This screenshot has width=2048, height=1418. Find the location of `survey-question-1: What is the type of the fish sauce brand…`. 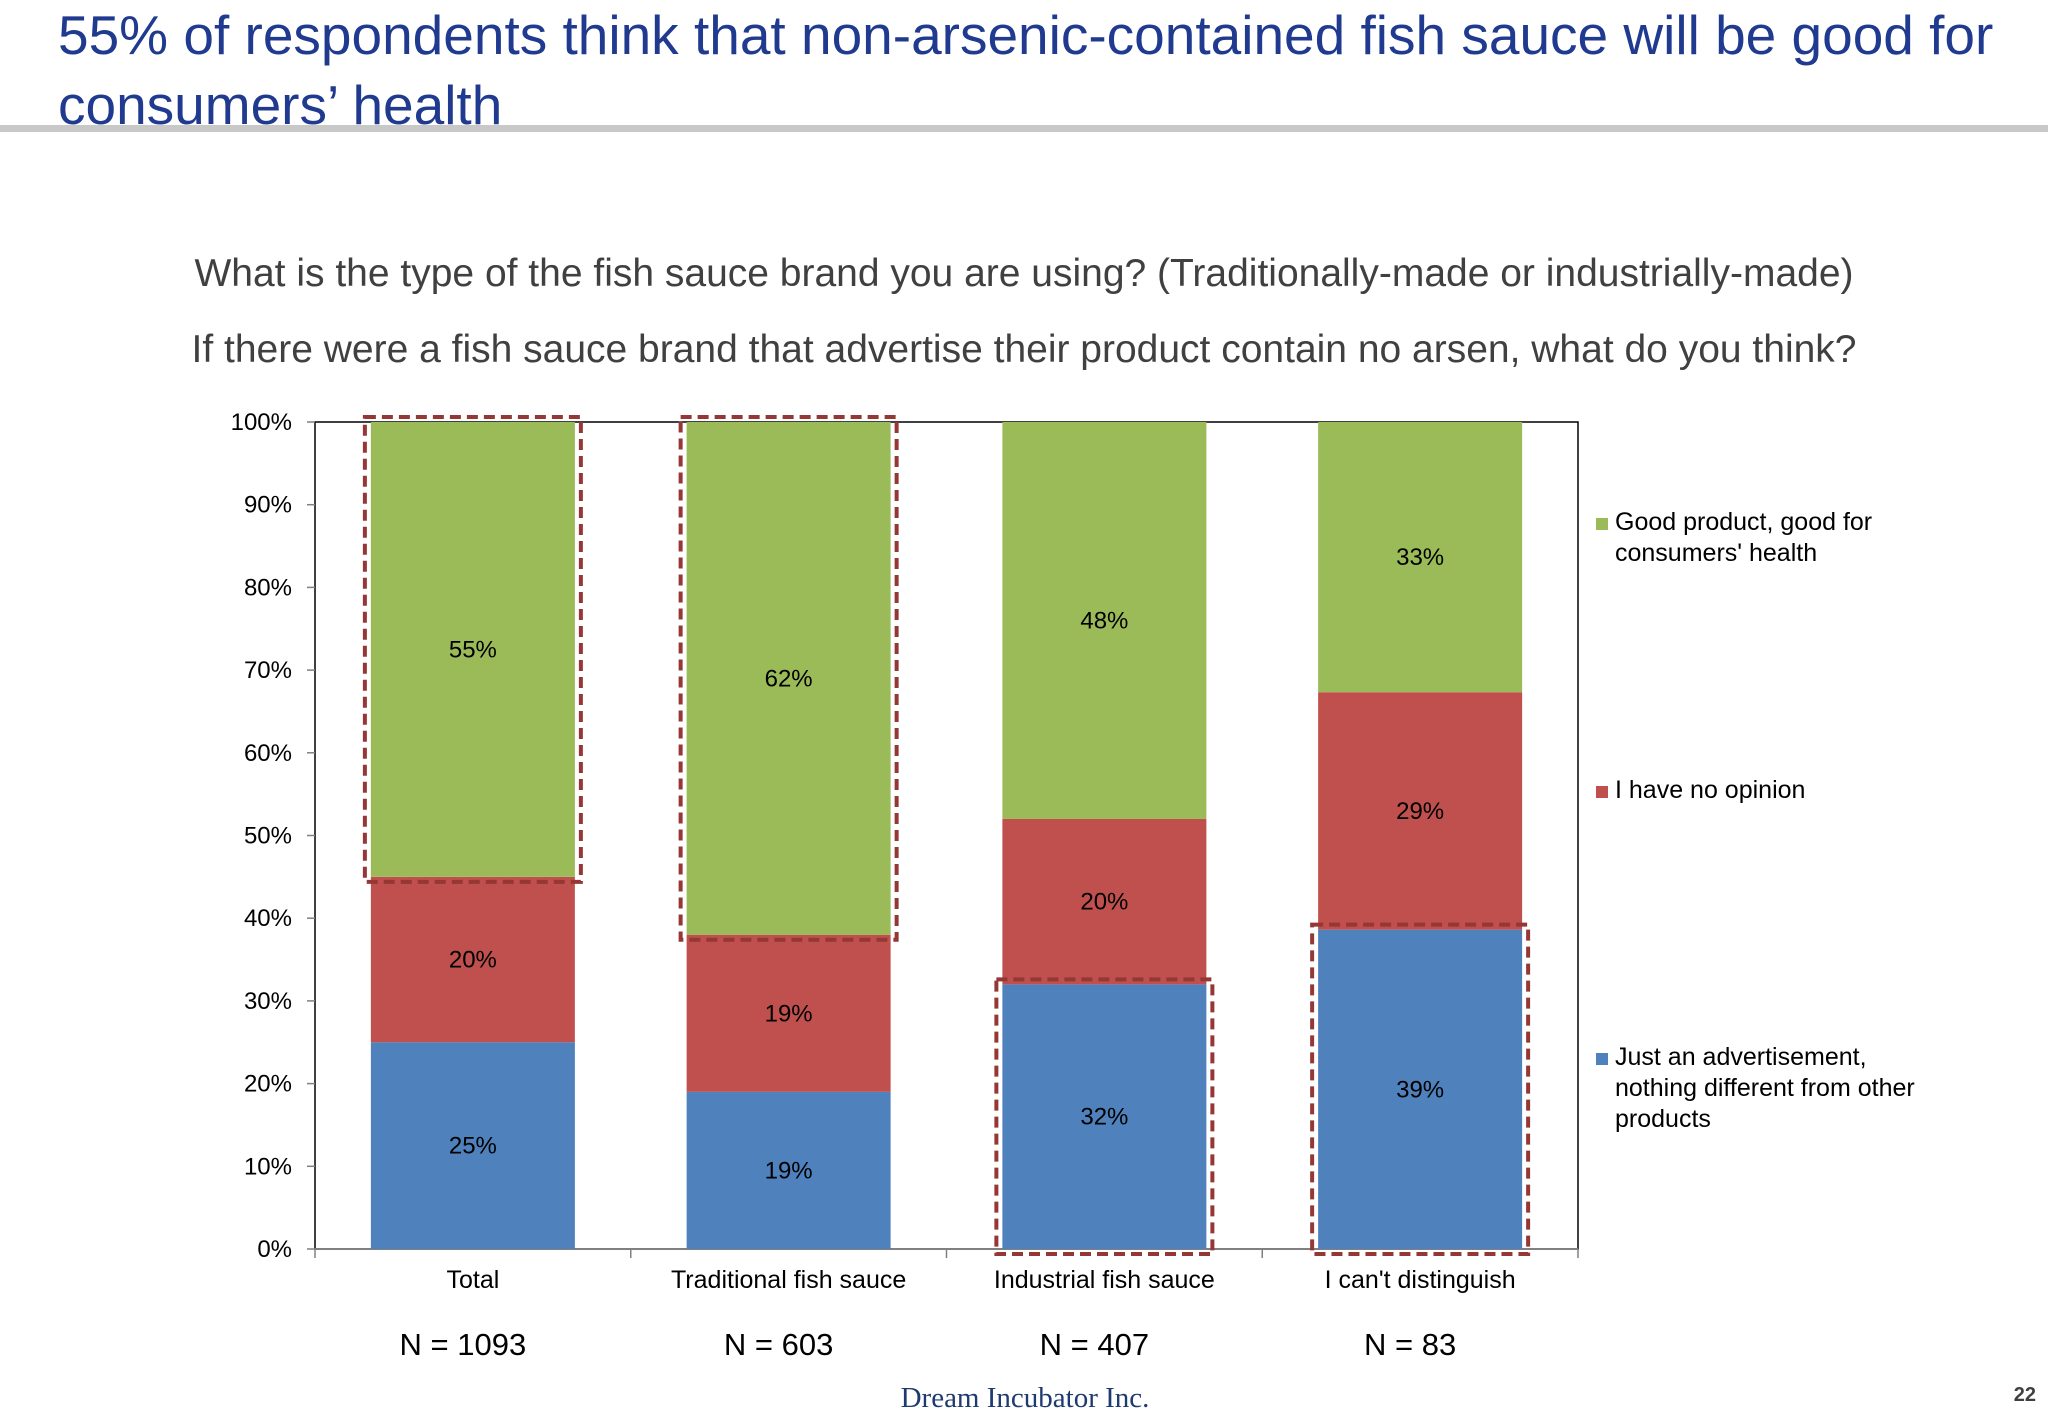

survey-question-1: What is the type of the fish sauce brand… is located at coordinates (1024, 273).